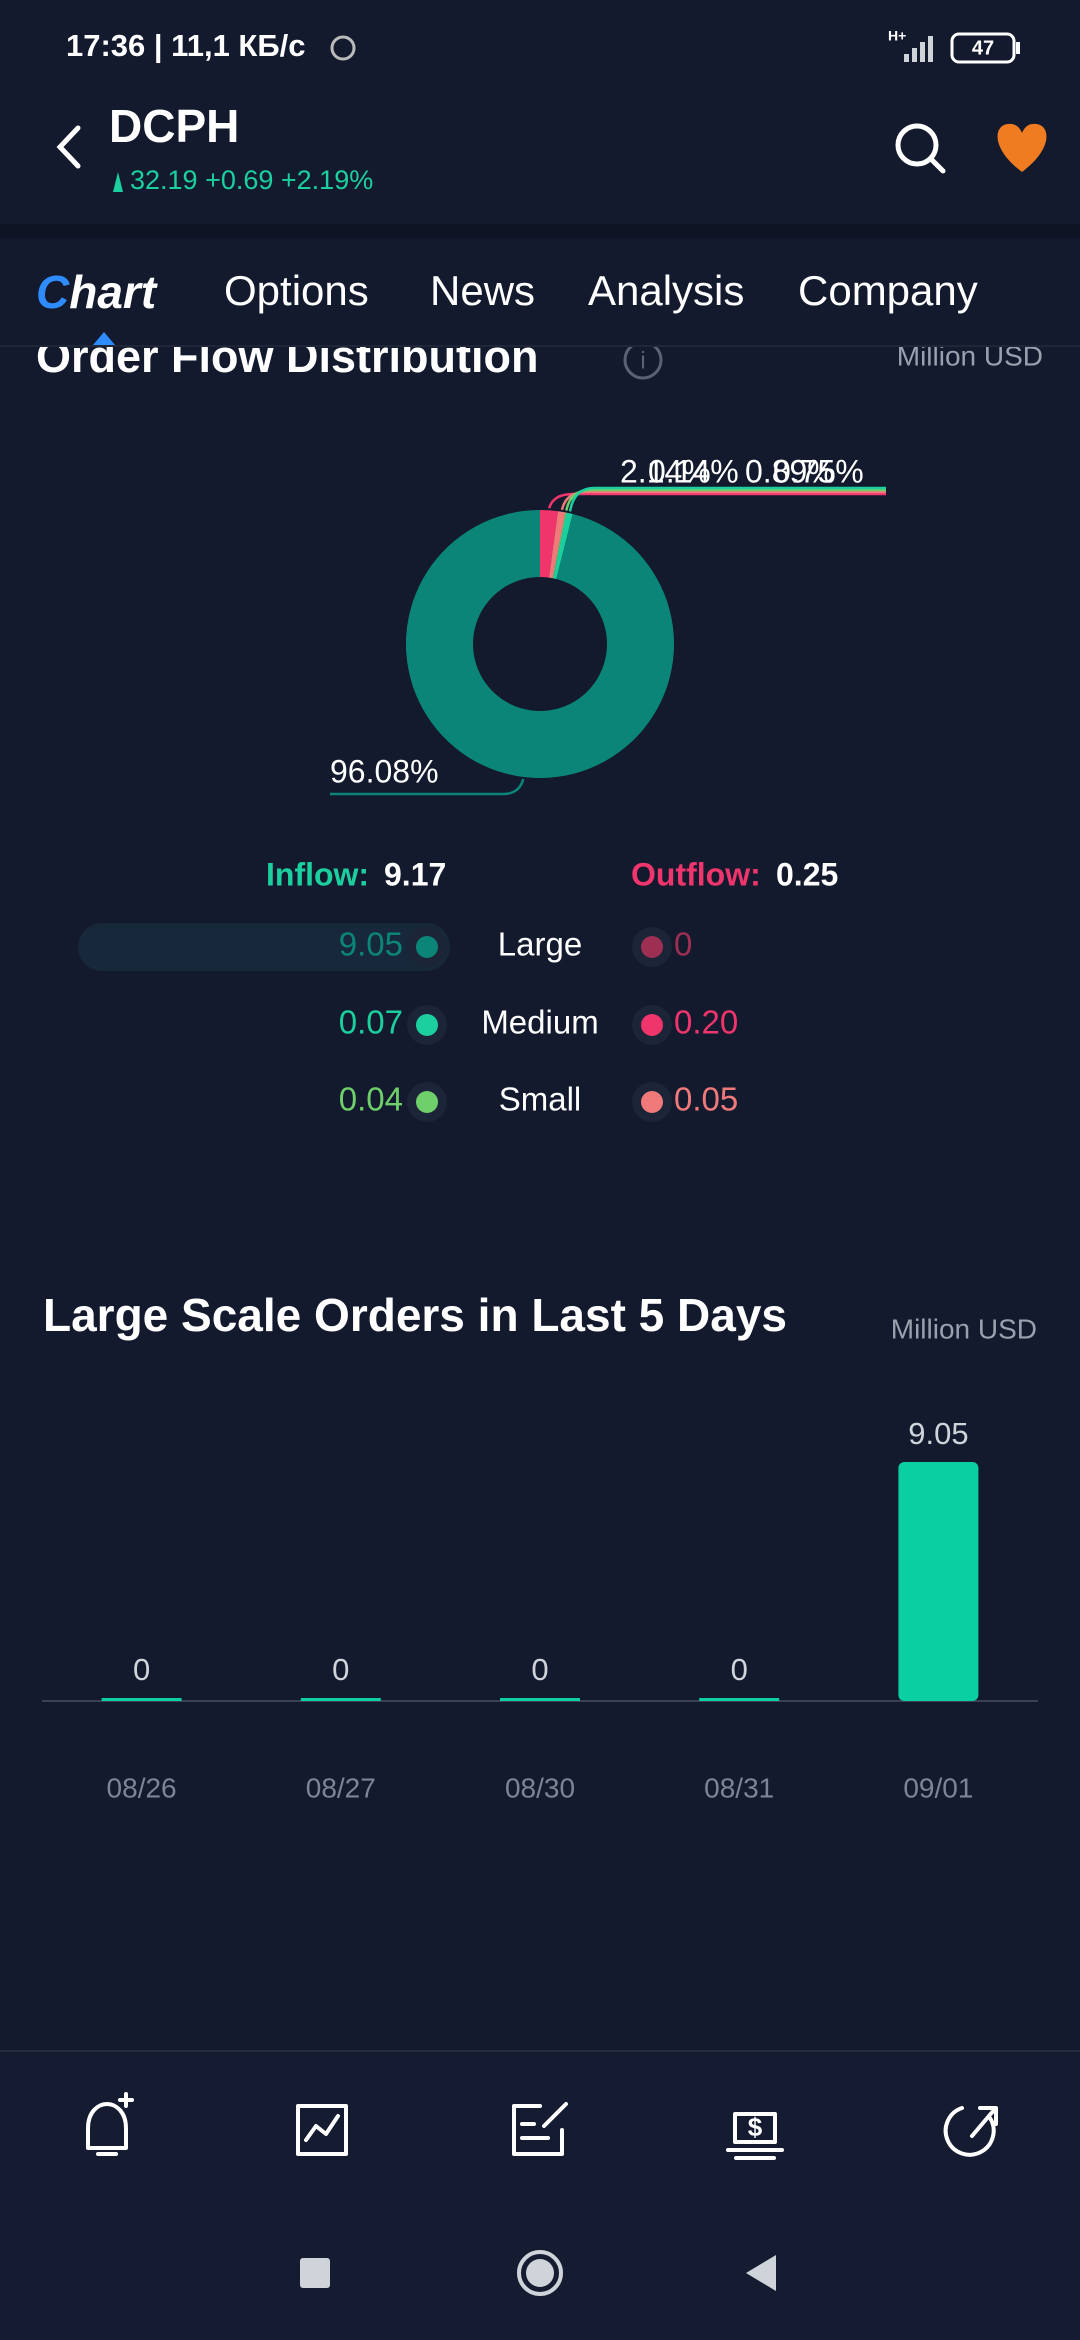  Describe the element at coordinates (666, 290) in the screenshot. I see `tab: Analysis` at that location.